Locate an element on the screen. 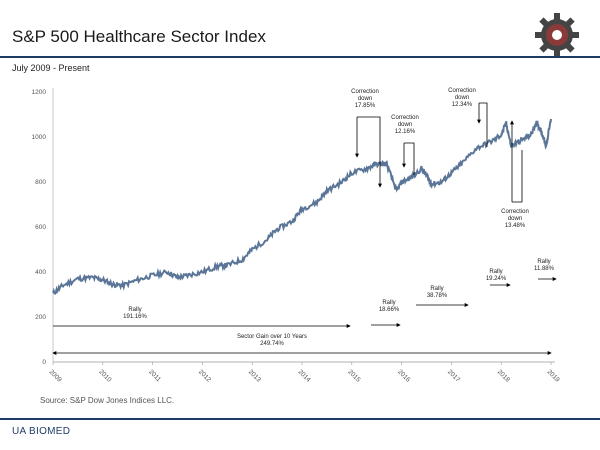 Image resolution: width=600 pixels, height=450 pixels. footer-rule is located at coordinates (300, 419).